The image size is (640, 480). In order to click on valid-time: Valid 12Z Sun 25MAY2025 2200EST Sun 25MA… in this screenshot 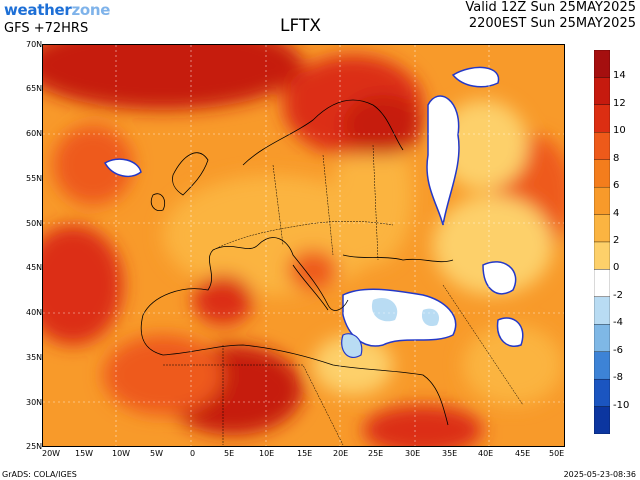, I will do `click(550, 16)`.